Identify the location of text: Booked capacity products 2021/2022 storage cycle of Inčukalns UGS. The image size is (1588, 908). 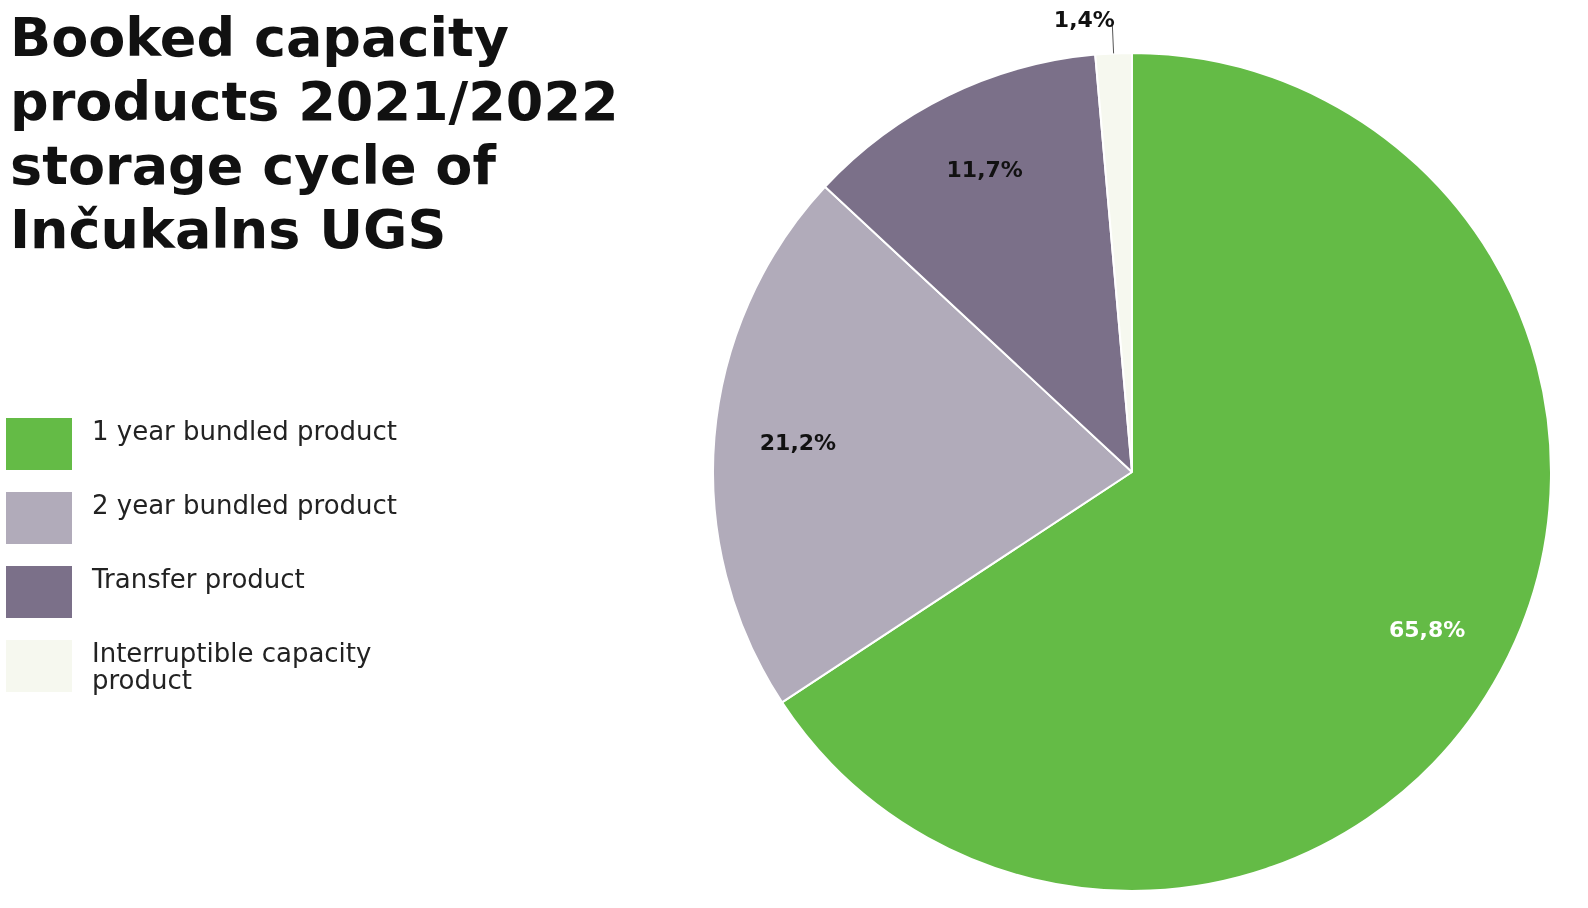
(315, 134).